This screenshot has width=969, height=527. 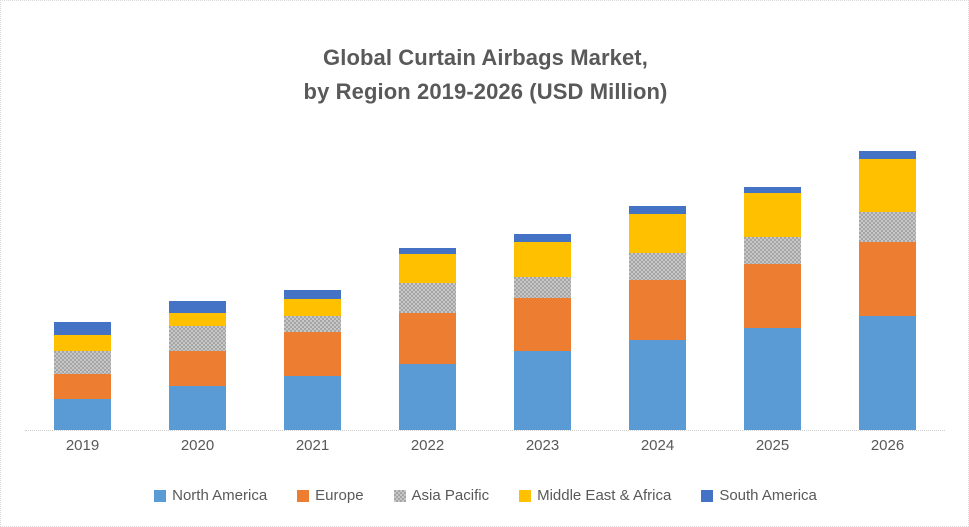 I want to click on bar-segment-europe-2023, so click(x=542, y=324).